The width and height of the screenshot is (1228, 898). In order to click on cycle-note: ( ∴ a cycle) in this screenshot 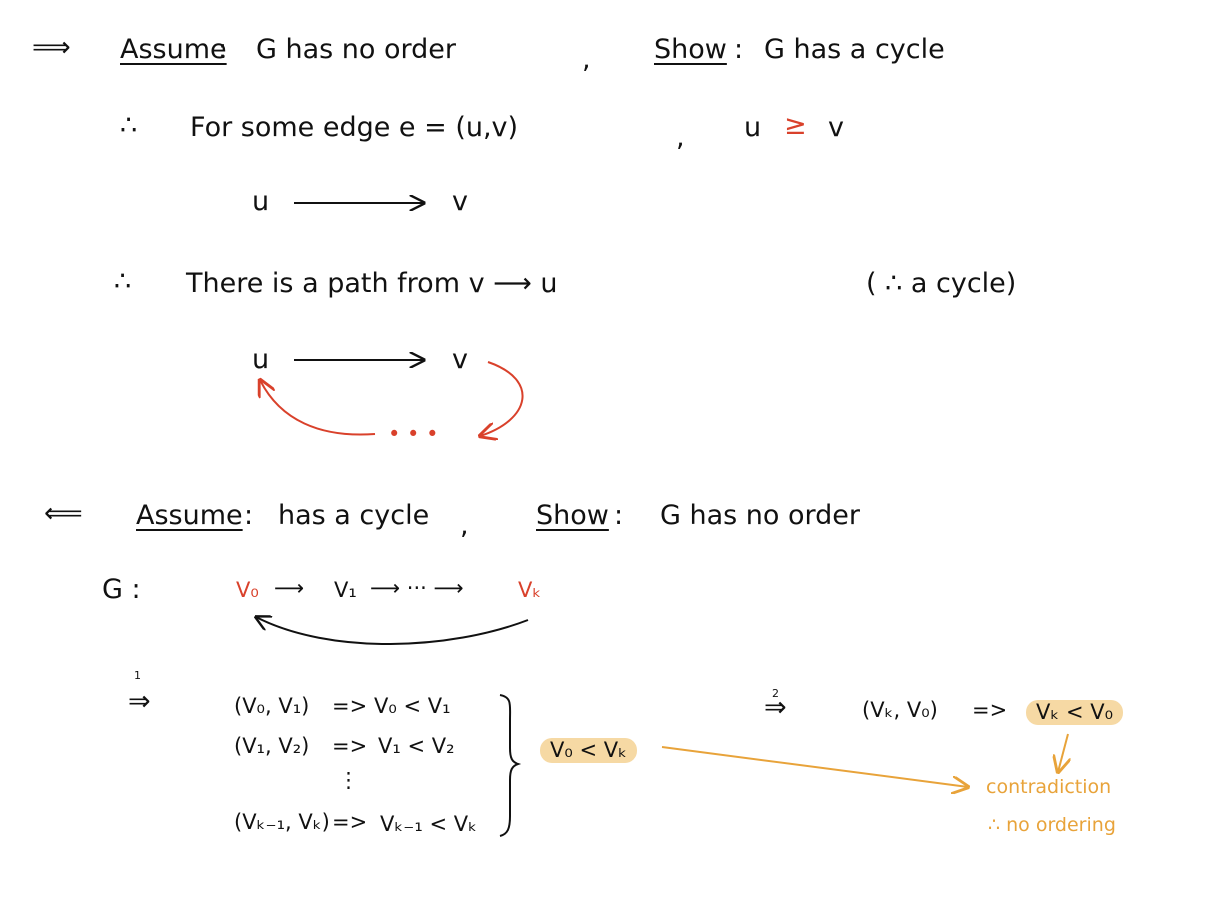, I will do `click(941, 283)`.